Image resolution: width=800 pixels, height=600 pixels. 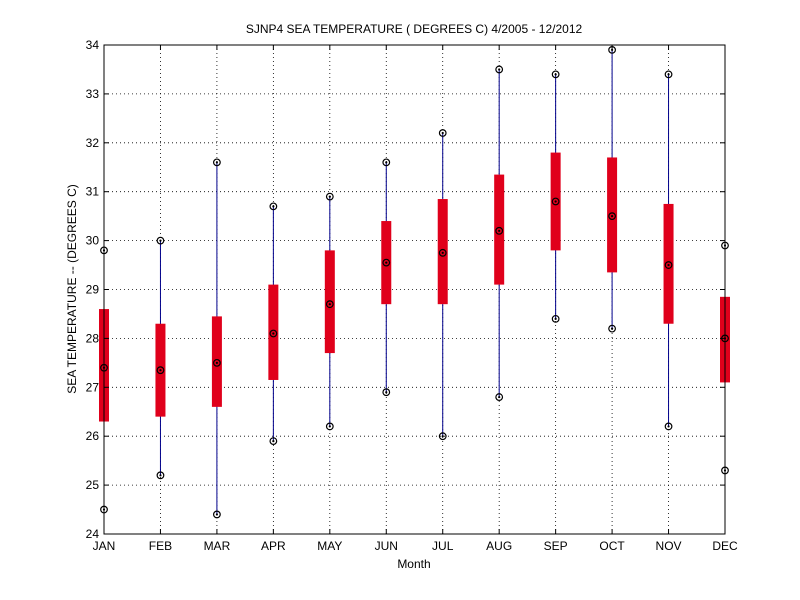 What do you see at coordinates (104, 546) in the screenshot?
I see `x-tick-label: JAN` at bounding box center [104, 546].